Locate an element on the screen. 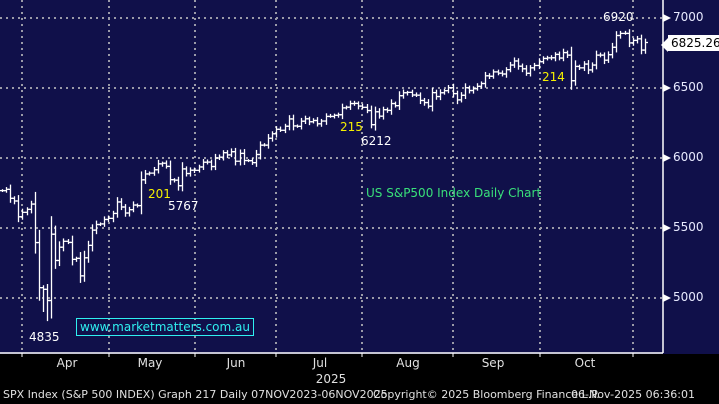  low-annotation-apr: 4835 is located at coordinates (44, 337).